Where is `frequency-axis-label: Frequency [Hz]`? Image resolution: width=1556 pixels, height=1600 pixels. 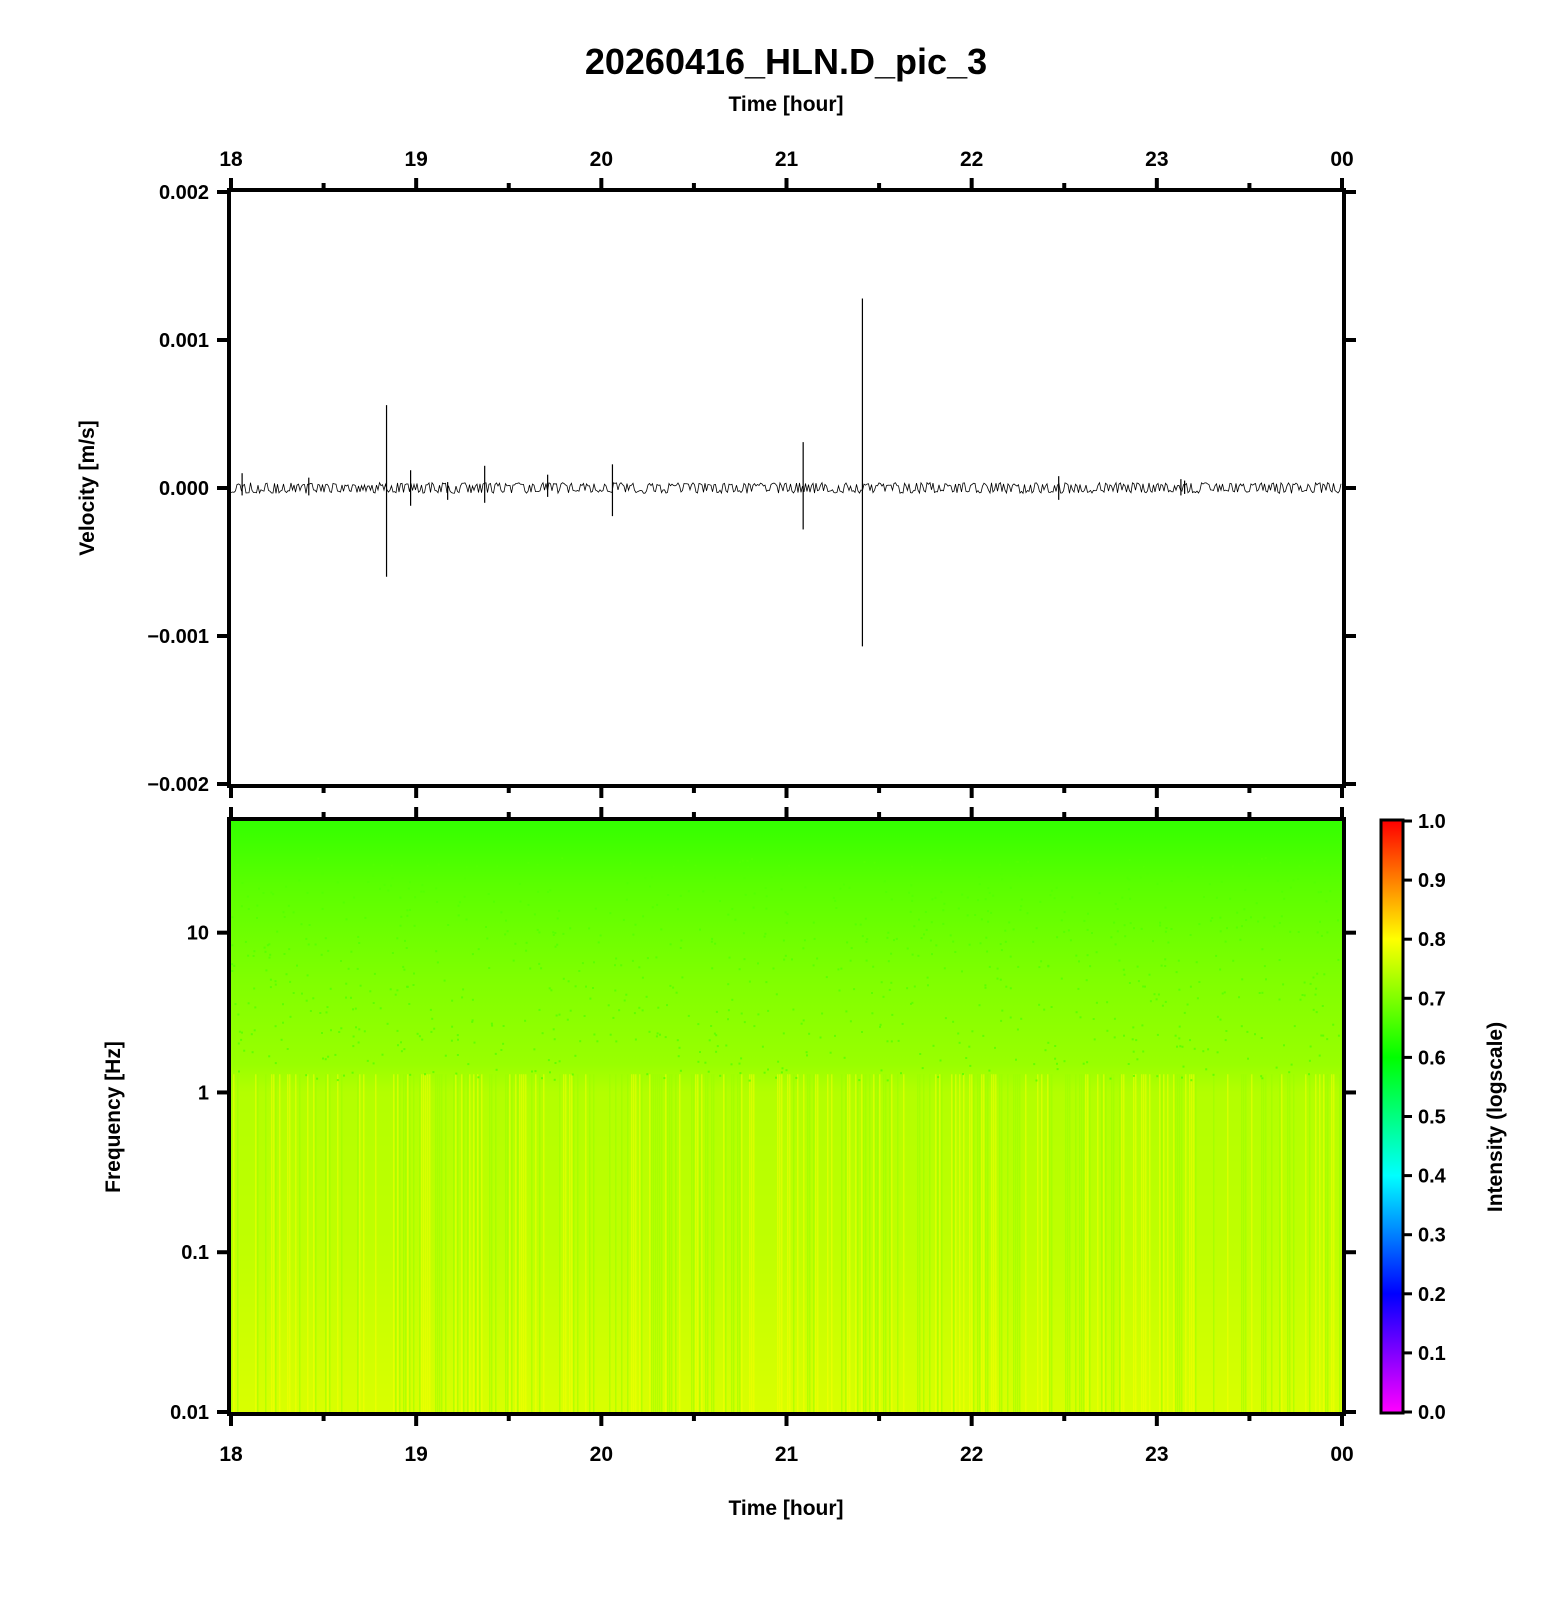 frequency-axis-label: Frequency [Hz] is located at coordinates (113, 1117).